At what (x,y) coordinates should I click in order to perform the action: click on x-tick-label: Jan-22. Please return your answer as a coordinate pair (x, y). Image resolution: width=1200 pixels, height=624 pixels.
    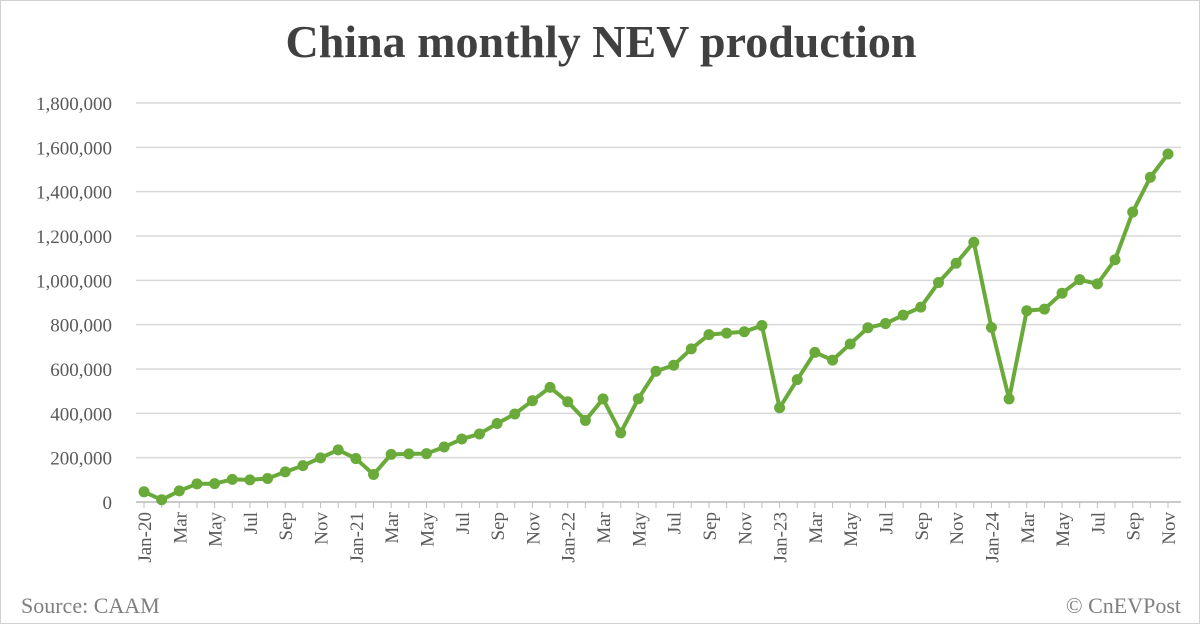
    Looking at the image, I should click on (569, 537).